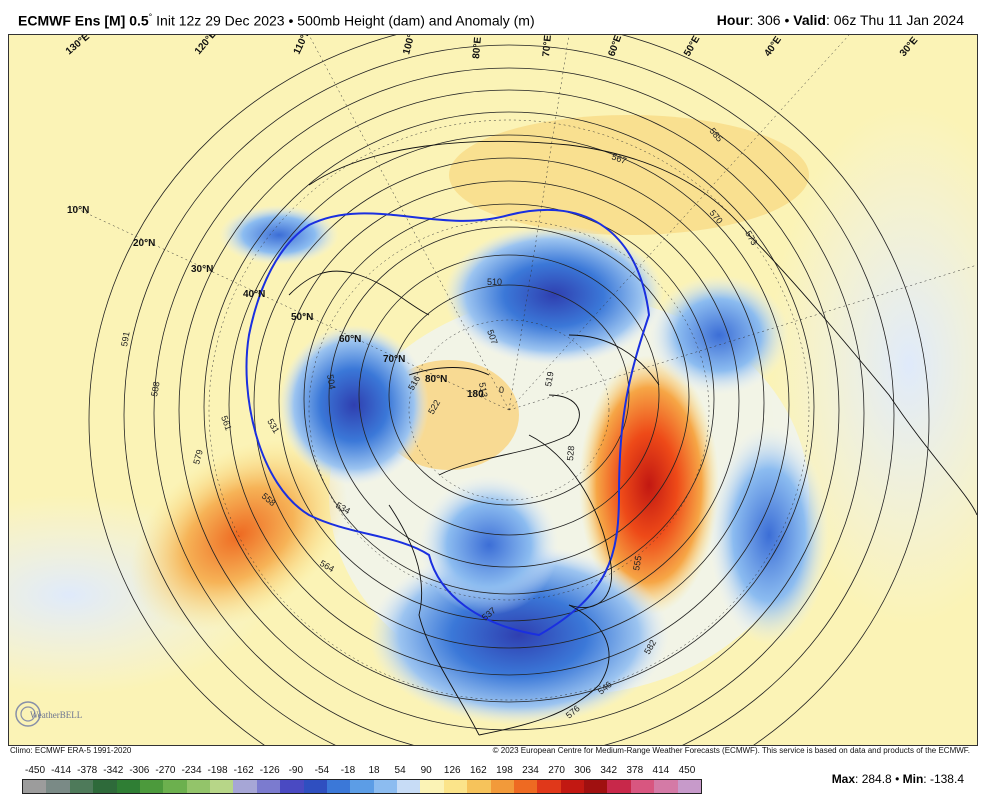 This screenshot has width=984, height=808. Describe the element at coordinates (71, 750) in the screenshot. I see `climo-credit: Climo: ECMWF ERA-5 1991-2020` at that location.